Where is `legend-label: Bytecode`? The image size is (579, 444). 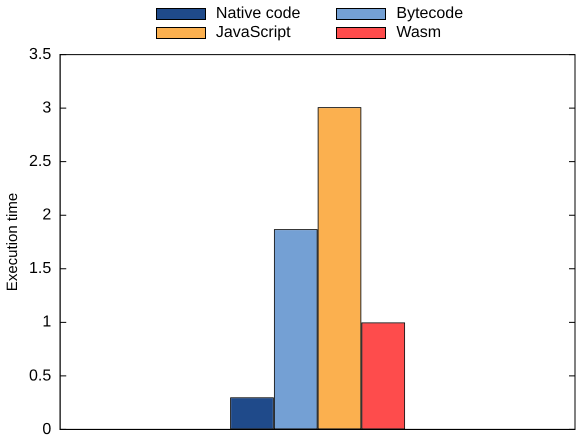
legend-label: Bytecode is located at coordinates (430, 13).